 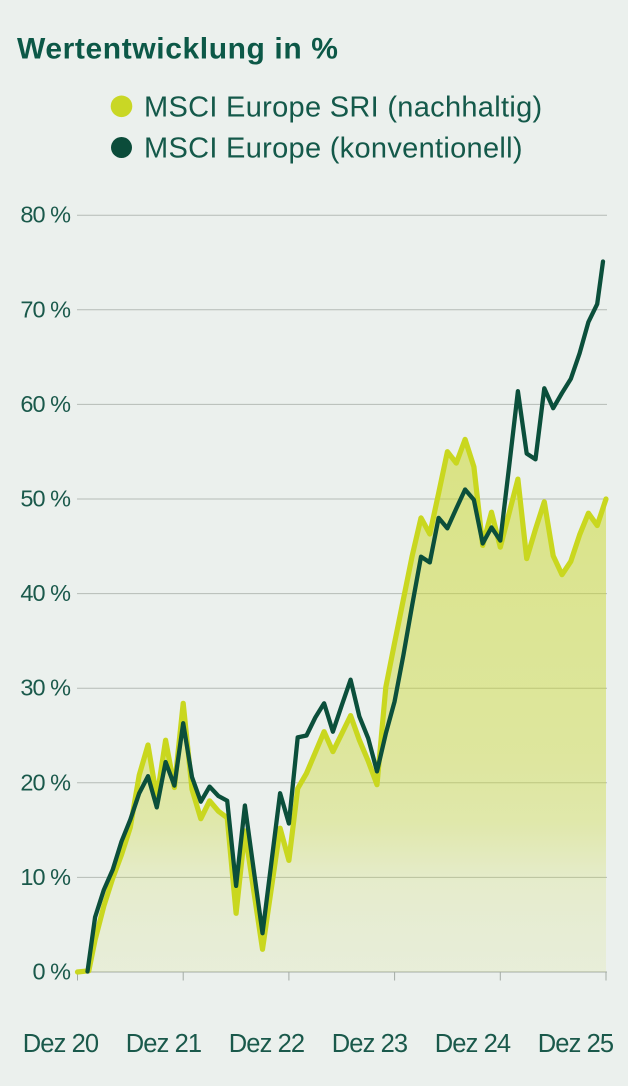 What do you see at coordinates (576, 1044) in the screenshot?
I see `svg-text: Dez 25` at bounding box center [576, 1044].